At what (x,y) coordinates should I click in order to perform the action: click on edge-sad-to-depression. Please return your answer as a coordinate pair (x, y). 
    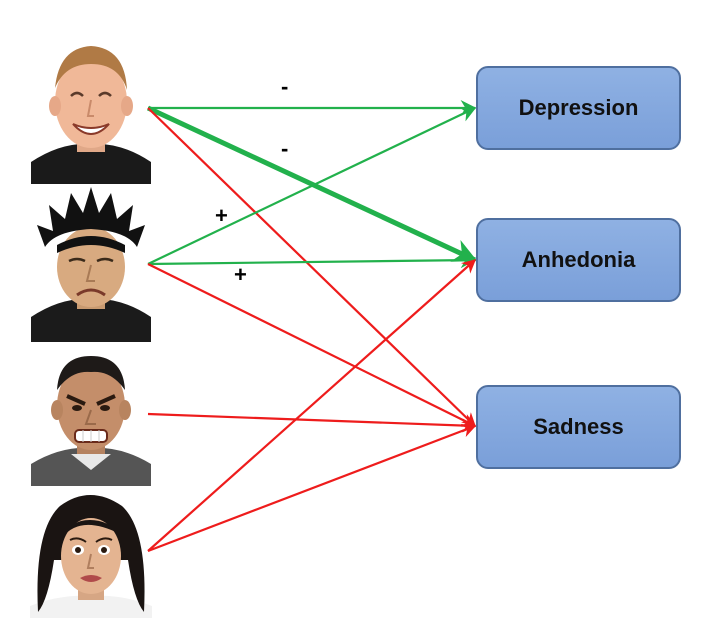
    Looking at the image, I should click on (312, 185).